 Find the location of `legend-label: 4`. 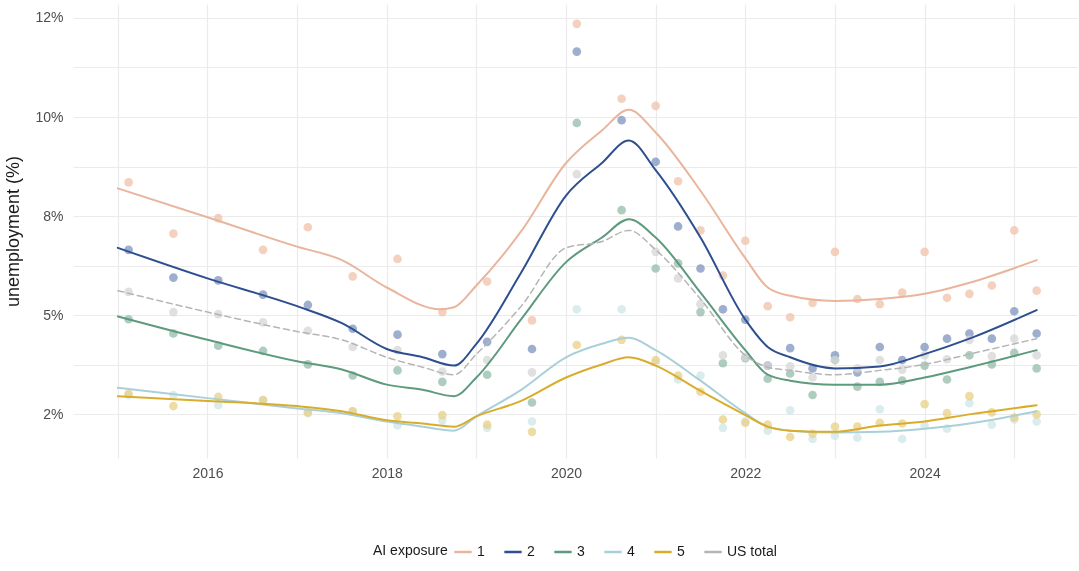

legend-label: 4 is located at coordinates (631, 551).